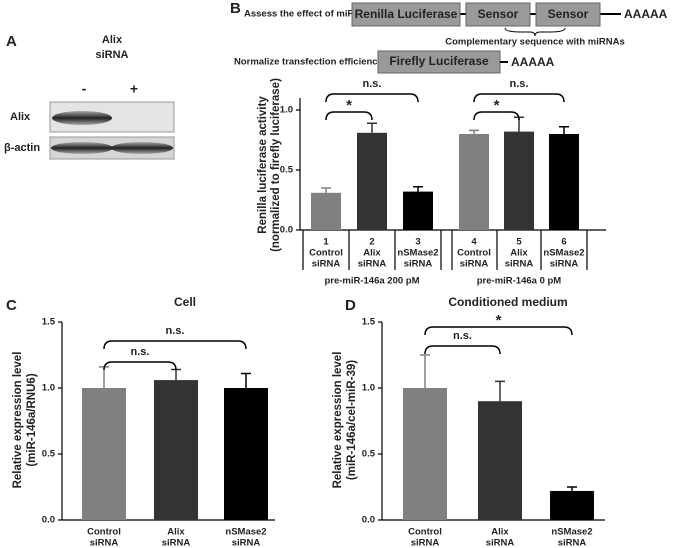 The height and width of the screenshot is (548, 685). I want to click on group-label: pre-miR-146a 200 pM, so click(371, 281).